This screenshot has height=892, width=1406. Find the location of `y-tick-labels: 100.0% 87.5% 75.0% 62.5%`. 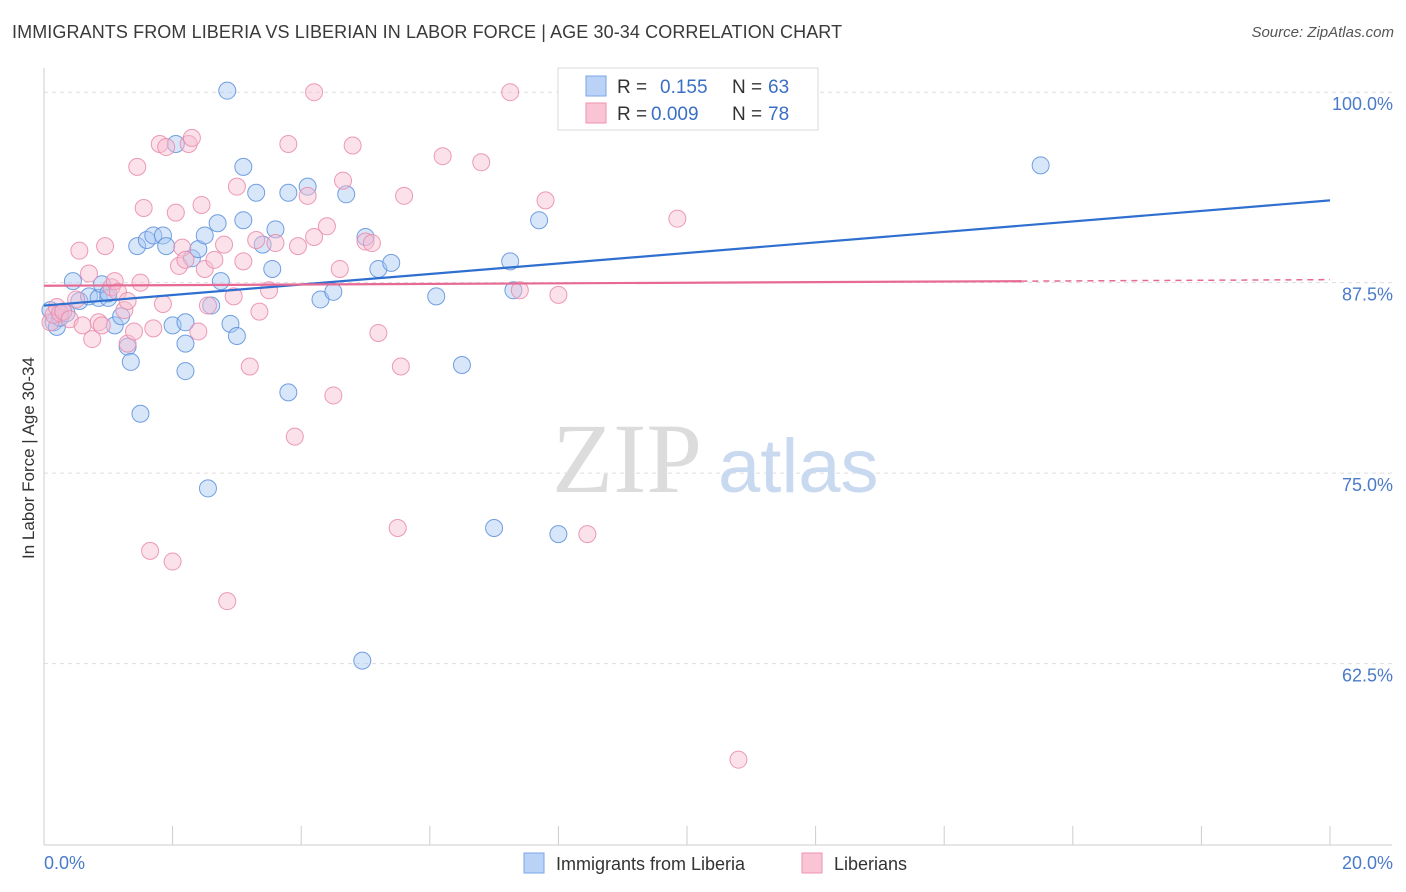

y-tick-labels: 100.0% 87.5% 75.0% 62.5% is located at coordinates (1362, 389).